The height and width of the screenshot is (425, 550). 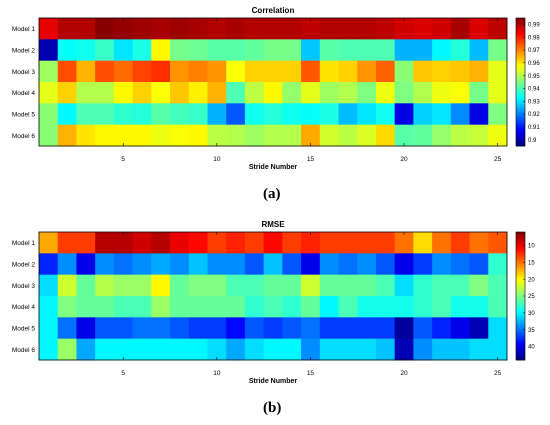 I want to click on row-label: Model 1, so click(x=24, y=243).